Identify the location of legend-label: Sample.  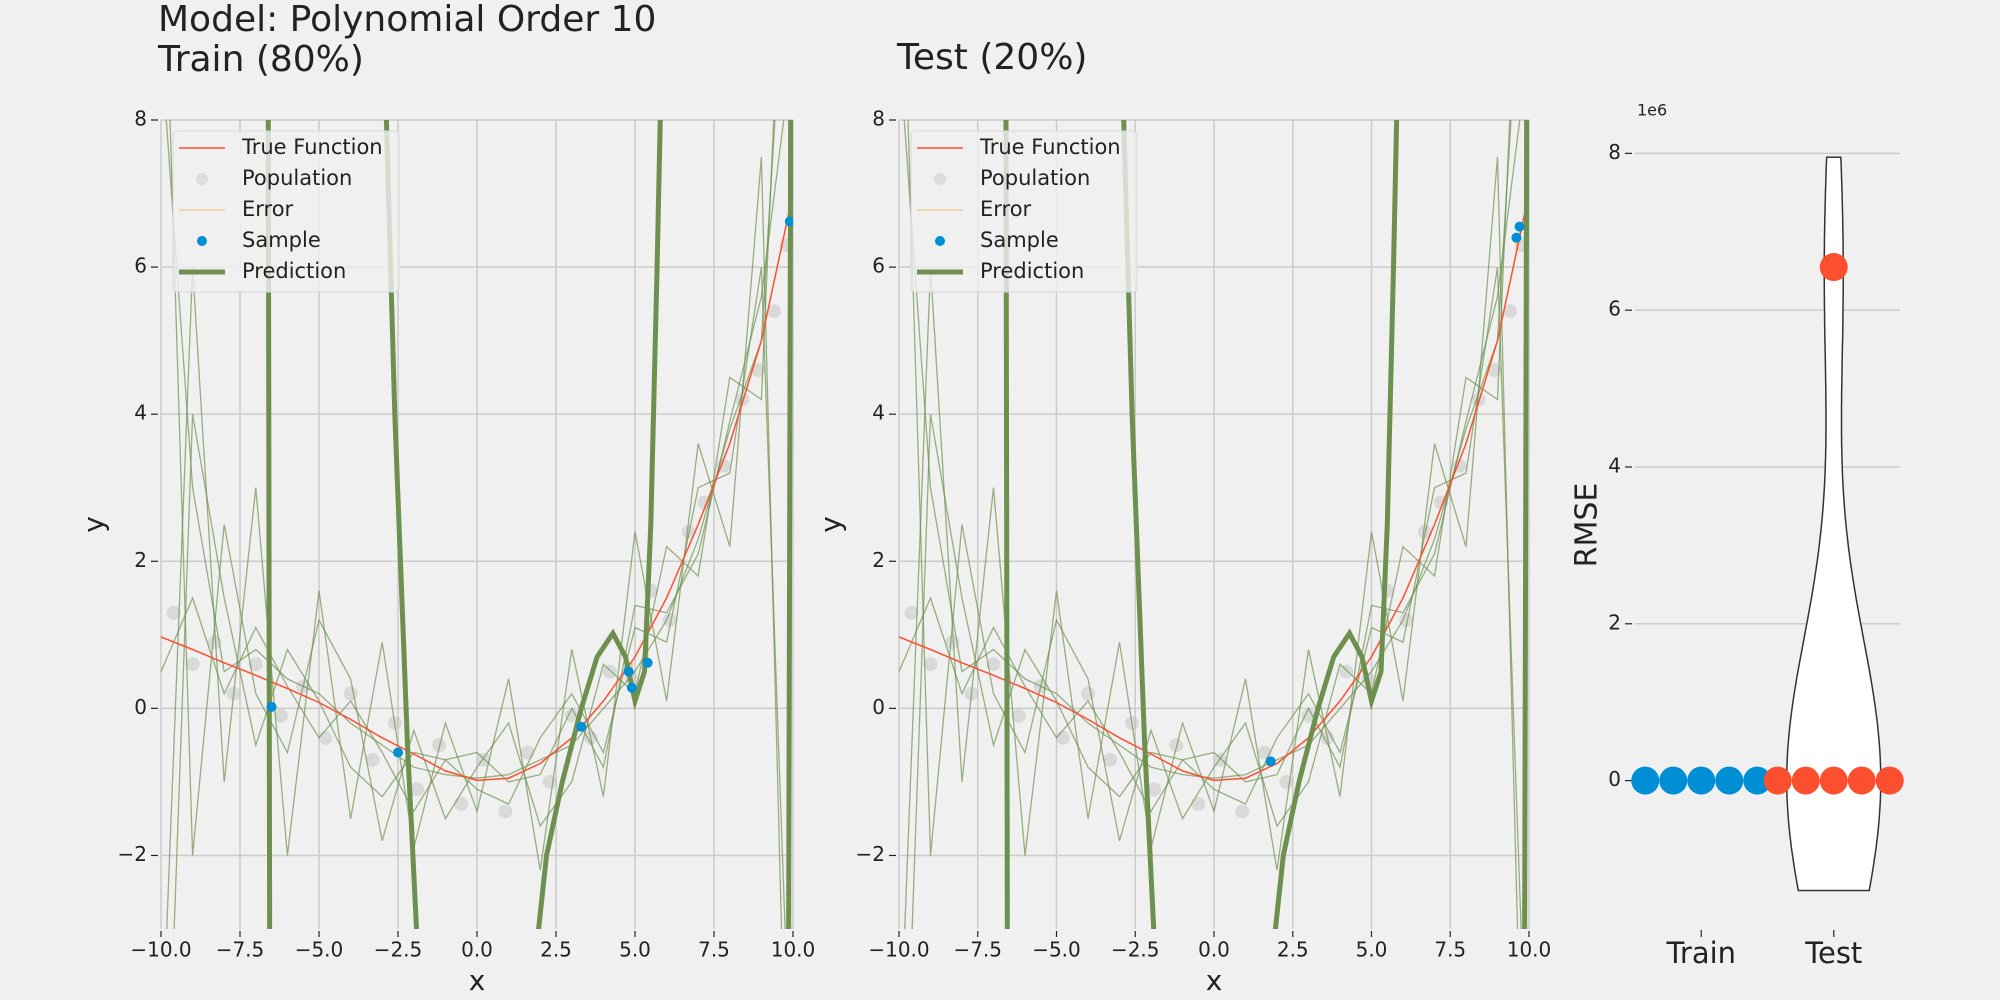
(1019, 240).